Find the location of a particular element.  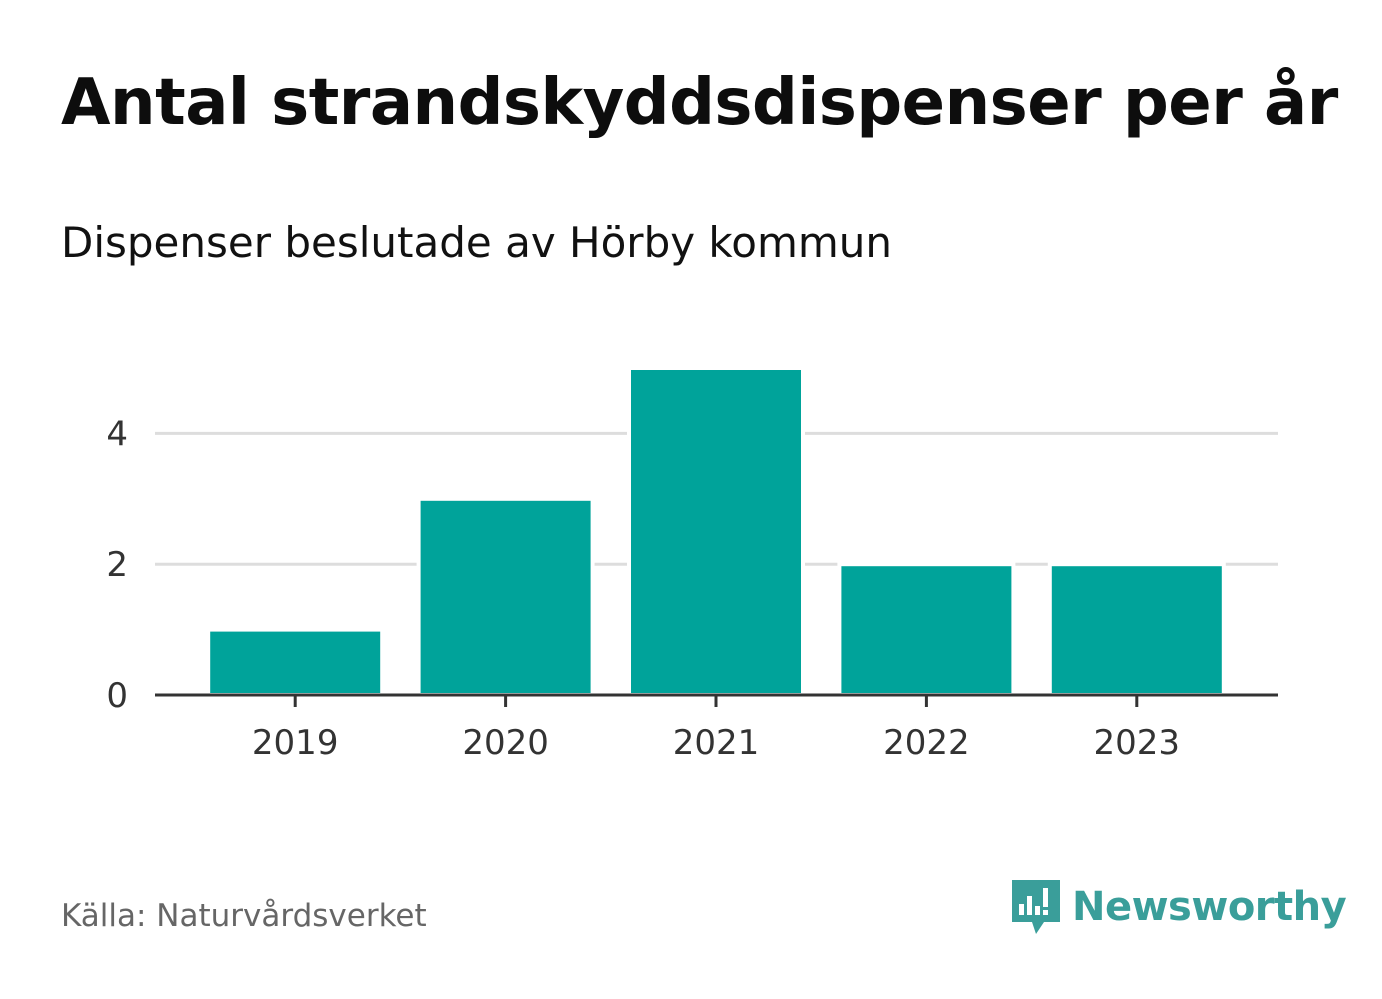

y-tick-label: 4 is located at coordinates (117, 434).